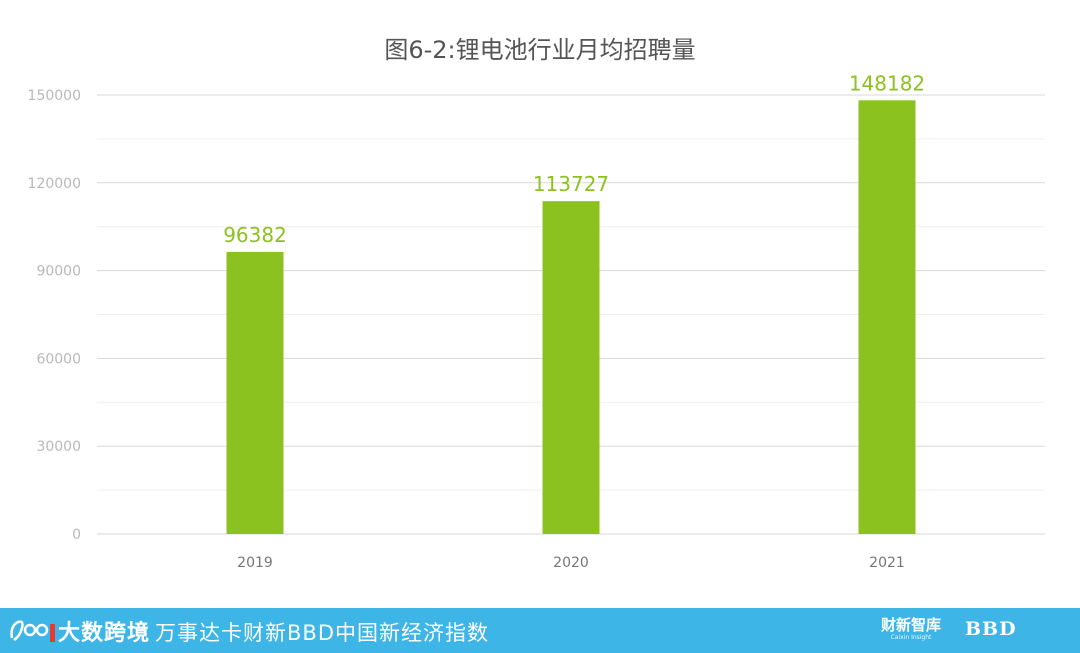  Describe the element at coordinates (911, 637) in the screenshot. I see `caixin-insight-subtitle: Caixin Insight` at that location.